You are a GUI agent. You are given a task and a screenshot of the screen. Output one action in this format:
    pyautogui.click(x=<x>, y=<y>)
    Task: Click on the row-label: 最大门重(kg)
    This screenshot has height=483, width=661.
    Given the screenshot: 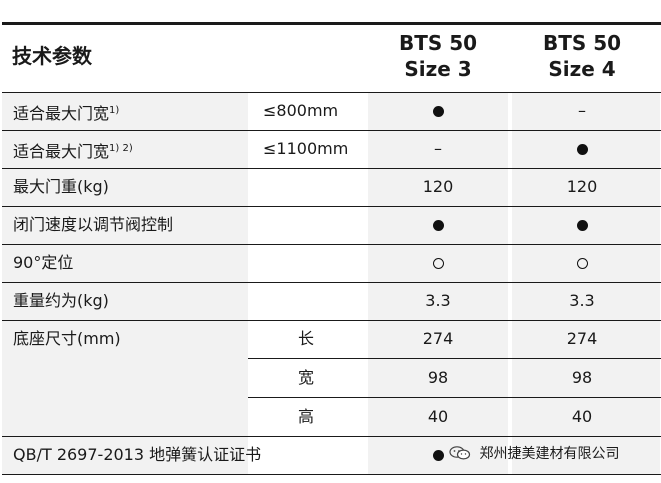 What is the action you would take?
    pyautogui.click(x=61, y=187)
    